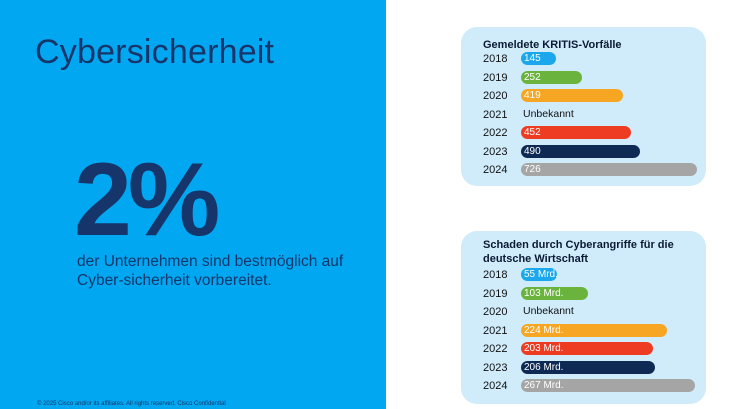 The height and width of the screenshot is (409, 750). What do you see at coordinates (544, 385) in the screenshot?
I see `data-label: 267 Mrd.` at bounding box center [544, 385].